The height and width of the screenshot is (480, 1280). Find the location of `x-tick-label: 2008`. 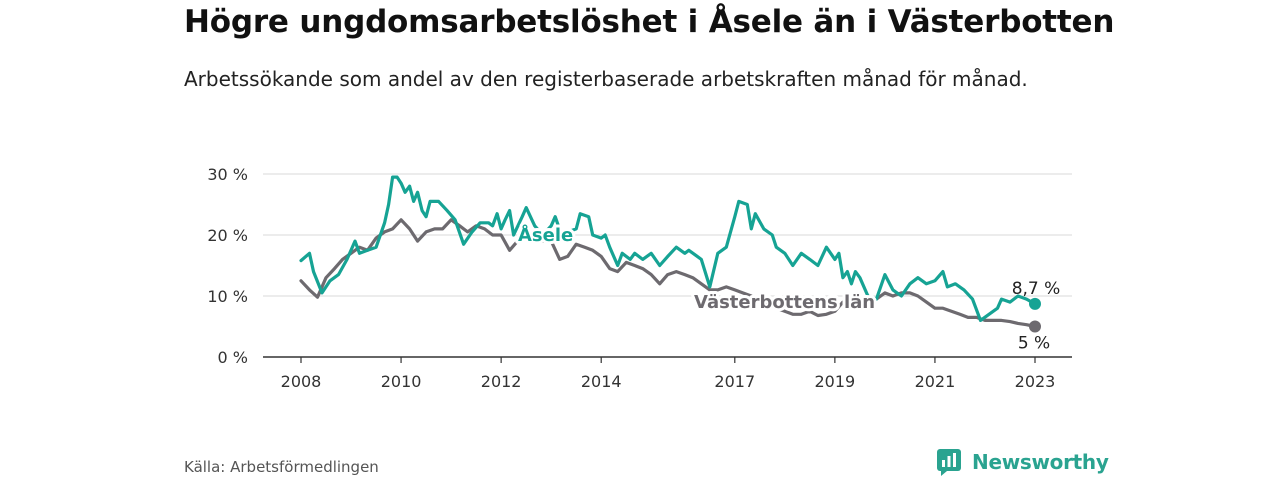

x-tick-label: 2008 is located at coordinates (301, 381).